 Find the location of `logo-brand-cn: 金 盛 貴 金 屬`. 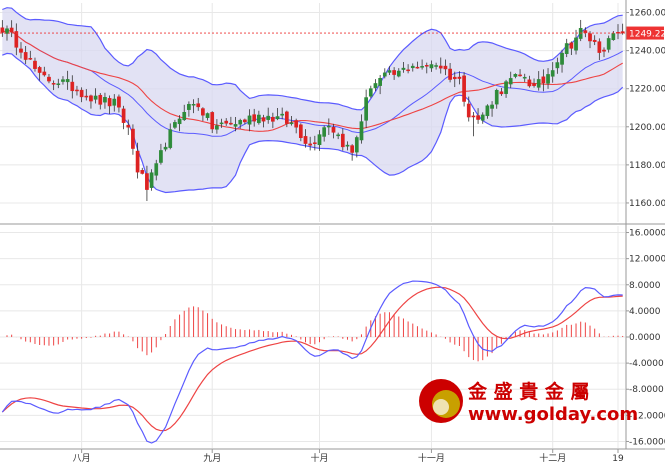

logo-brand-cn: 金 盛 貴 金 屬 is located at coordinates (528, 391).